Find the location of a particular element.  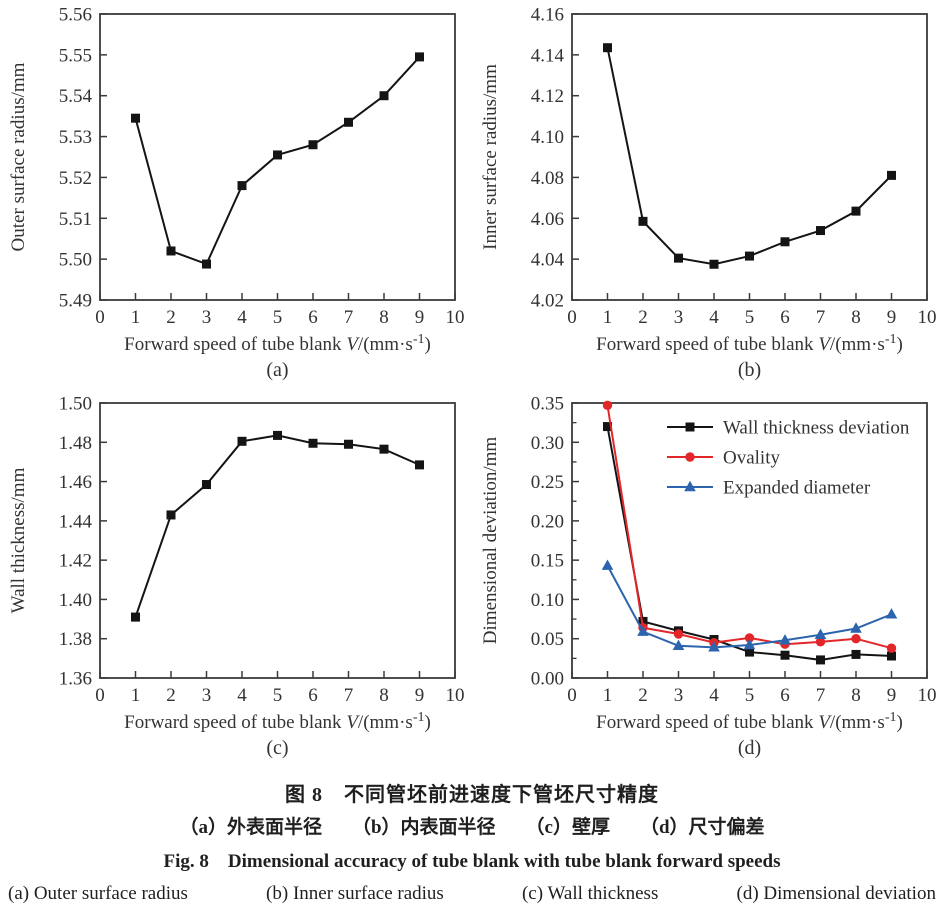

svg-text: 0.30 is located at coordinates (547, 443).